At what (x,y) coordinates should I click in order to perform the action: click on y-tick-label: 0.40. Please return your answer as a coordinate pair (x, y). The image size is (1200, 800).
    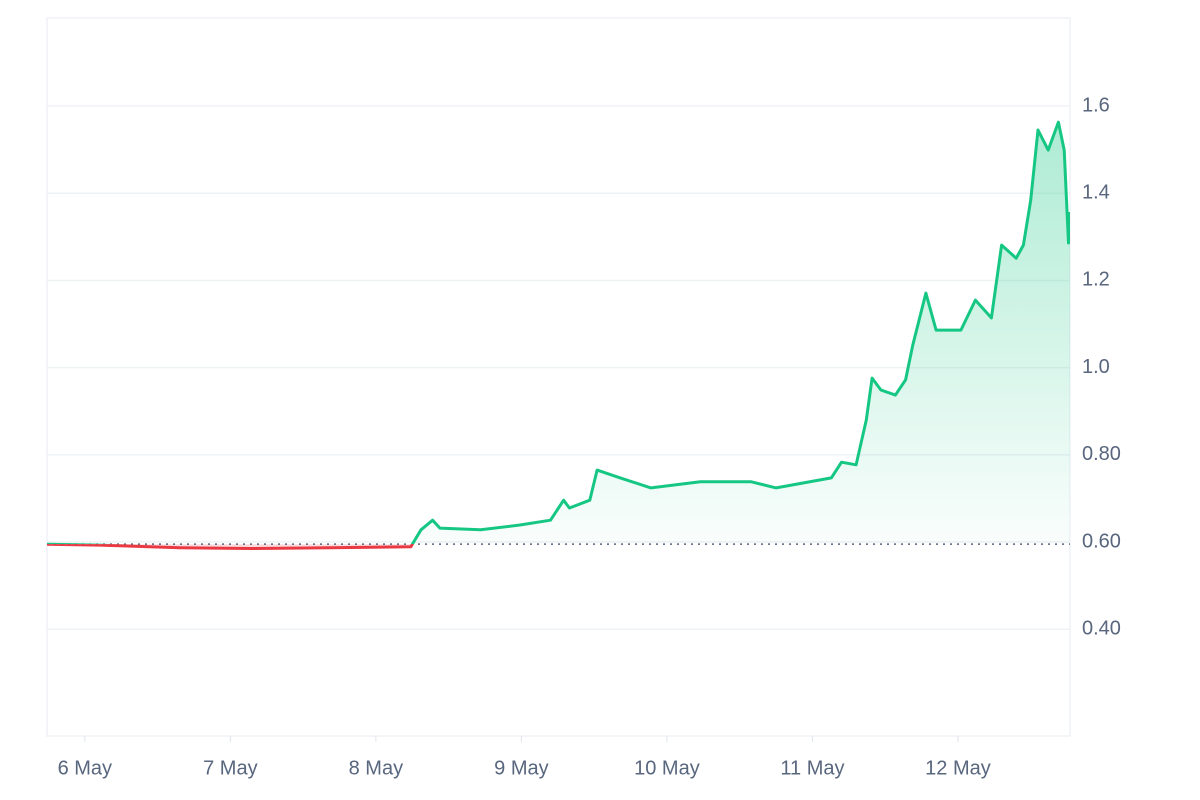
    Looking at the image, I should click on (1101, 628).